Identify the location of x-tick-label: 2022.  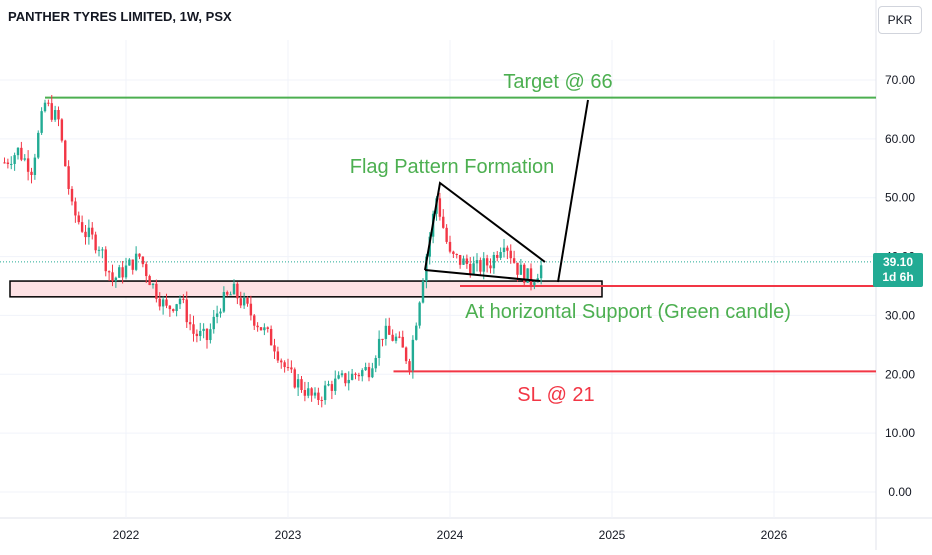
(126, 535).